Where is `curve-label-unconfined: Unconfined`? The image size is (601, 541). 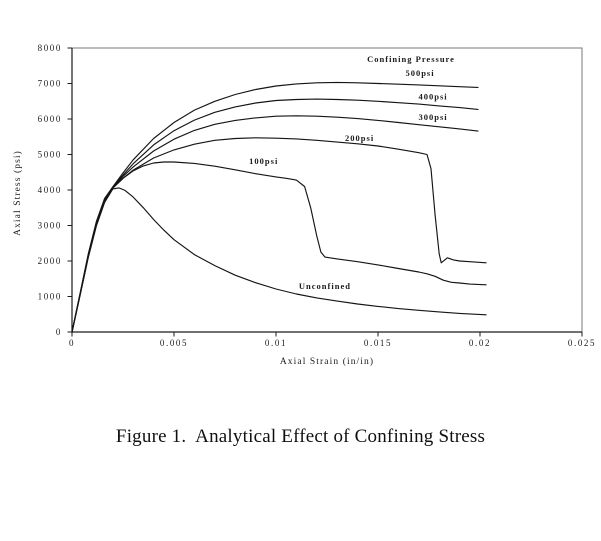 curve-label-unconfined: Unconfined is located at coordinates (325, 286).